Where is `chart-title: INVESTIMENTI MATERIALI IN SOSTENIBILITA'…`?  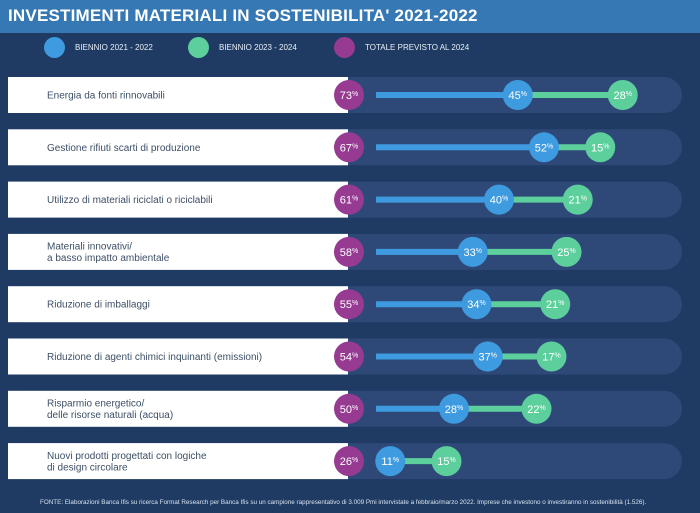
chart-title: INVESTIMENTI MATERIALI IN SOSTENIBILITA'… is located at coordinates (243, 15).